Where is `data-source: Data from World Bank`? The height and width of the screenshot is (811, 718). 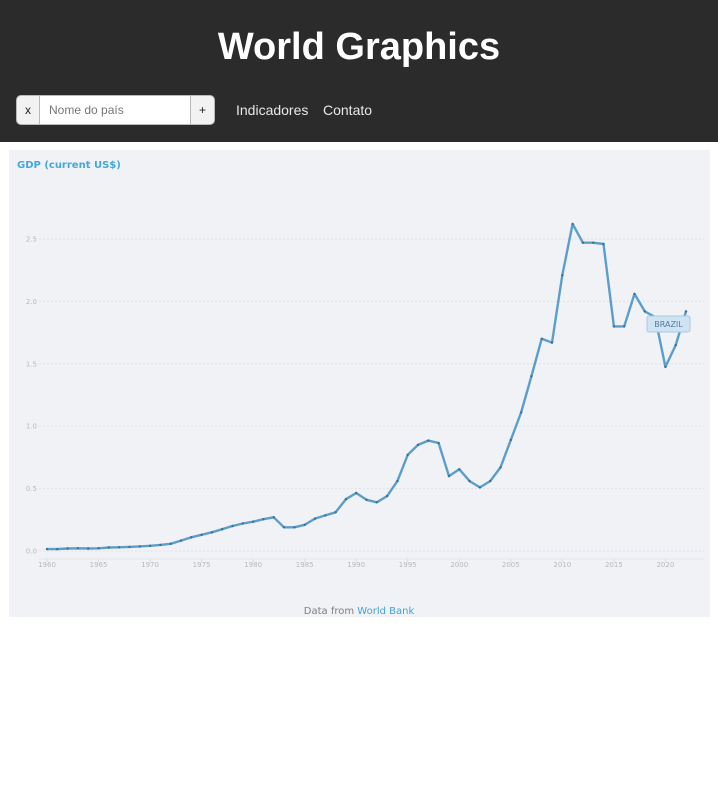 data-source: Data from World Bank is located at coordinates (359, 611).